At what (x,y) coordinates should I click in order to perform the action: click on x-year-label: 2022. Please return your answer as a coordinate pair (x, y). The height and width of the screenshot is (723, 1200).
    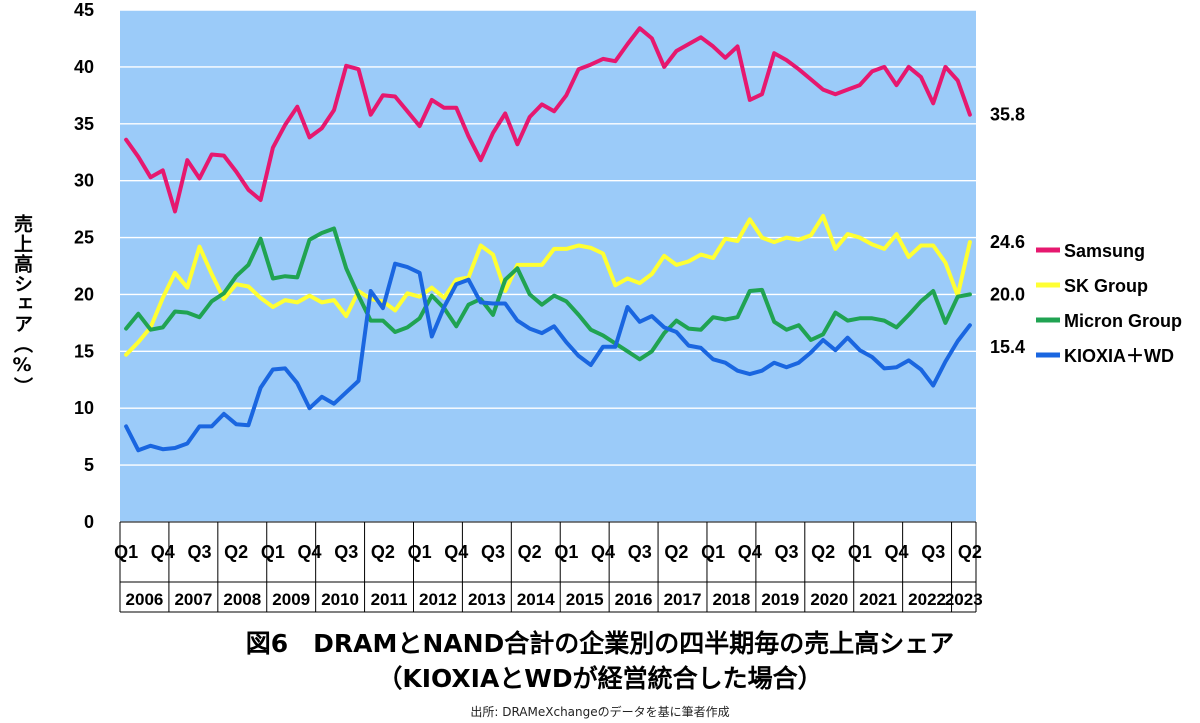
    Looking at the image, I should click on (927, 599).